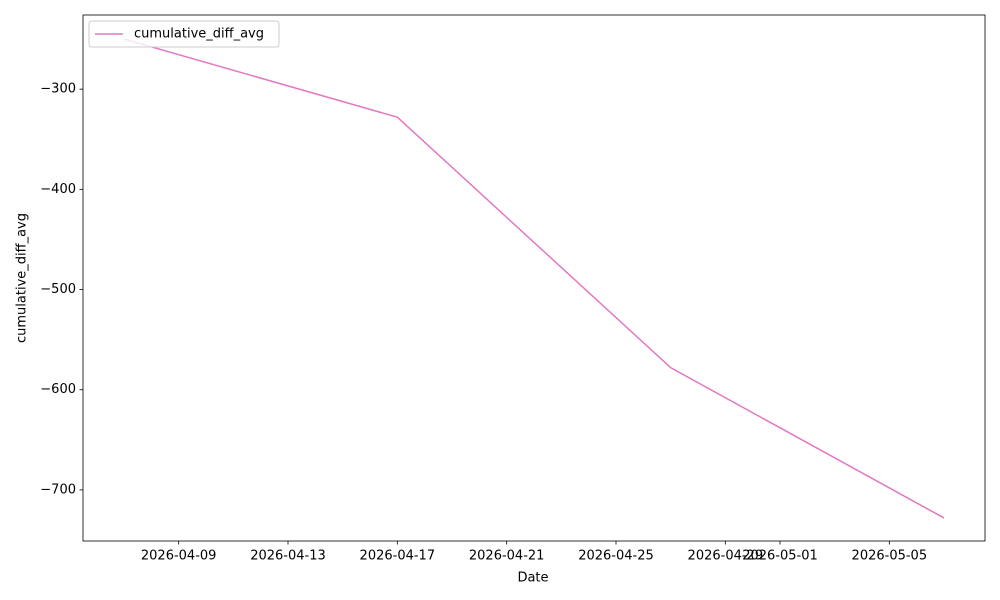  What do you see at coordinates (890, 556) in the screenshot?
I see `x-tick-label: 2026-05-05` at bounding box center [890, 556].